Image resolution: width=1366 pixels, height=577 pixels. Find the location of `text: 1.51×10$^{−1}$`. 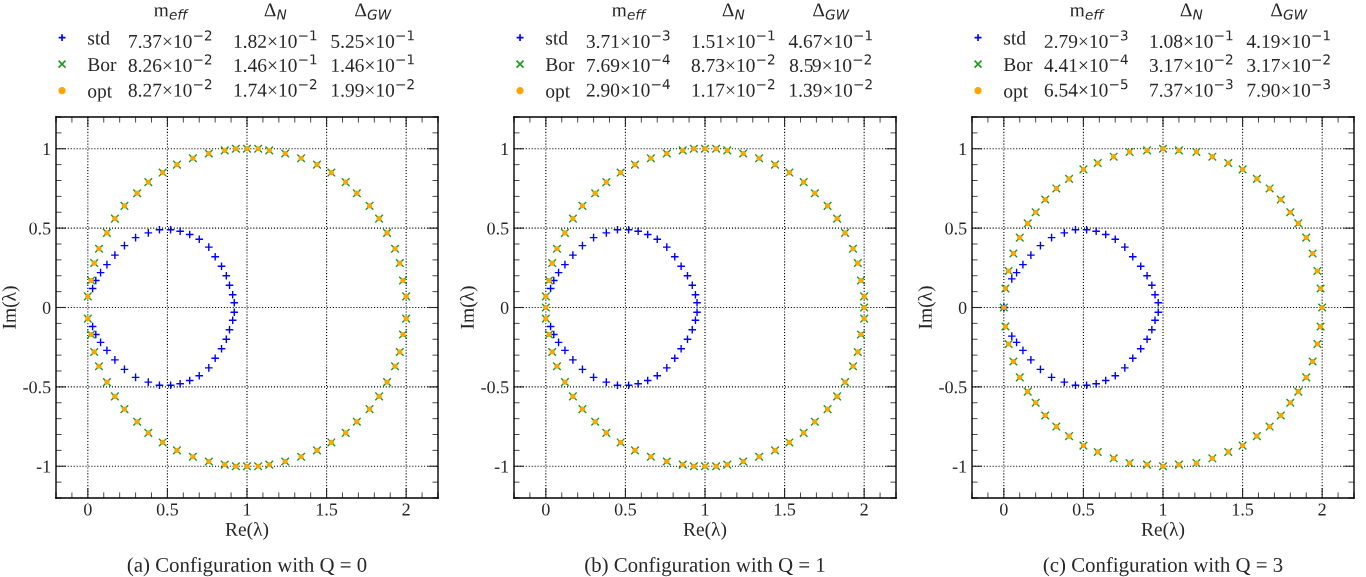

text: 1.51×10$^{−1}$ is located at coordinates (733, 39).